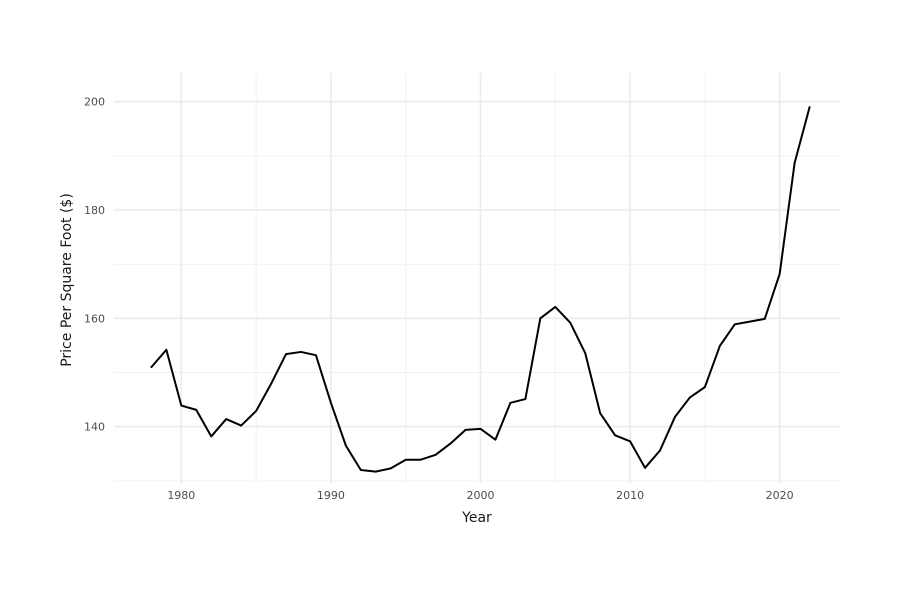 This screenshot has height=600, width=900. I want to click on x-tick-labels: 1980 1990 2000 2010 2020, so click(480, 495).